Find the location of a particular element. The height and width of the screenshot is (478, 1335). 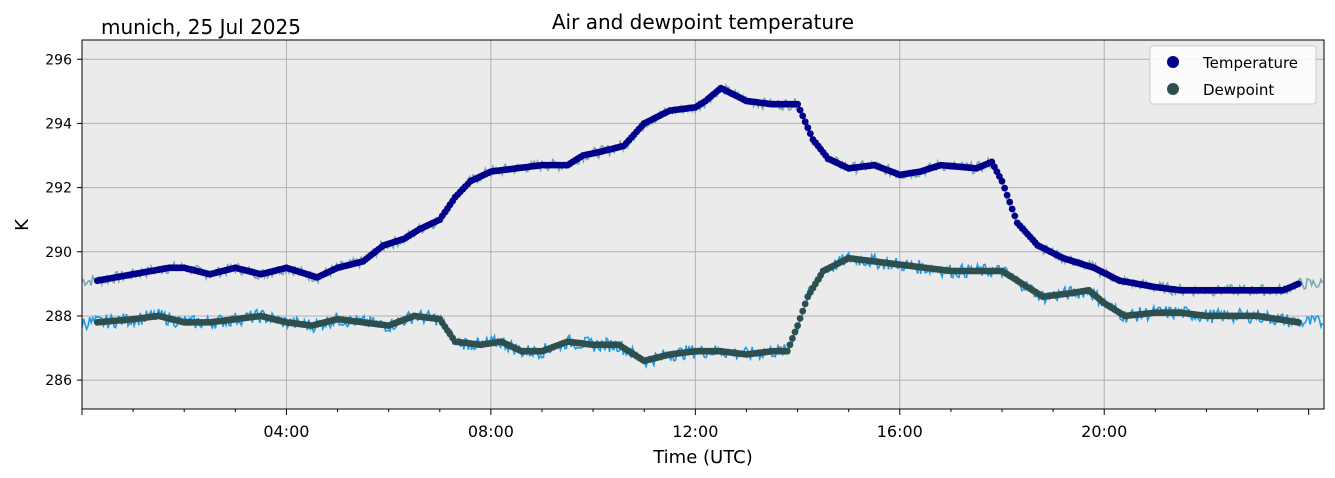

x-tick-label: 20:00 is located at coordinates (1104, 431).